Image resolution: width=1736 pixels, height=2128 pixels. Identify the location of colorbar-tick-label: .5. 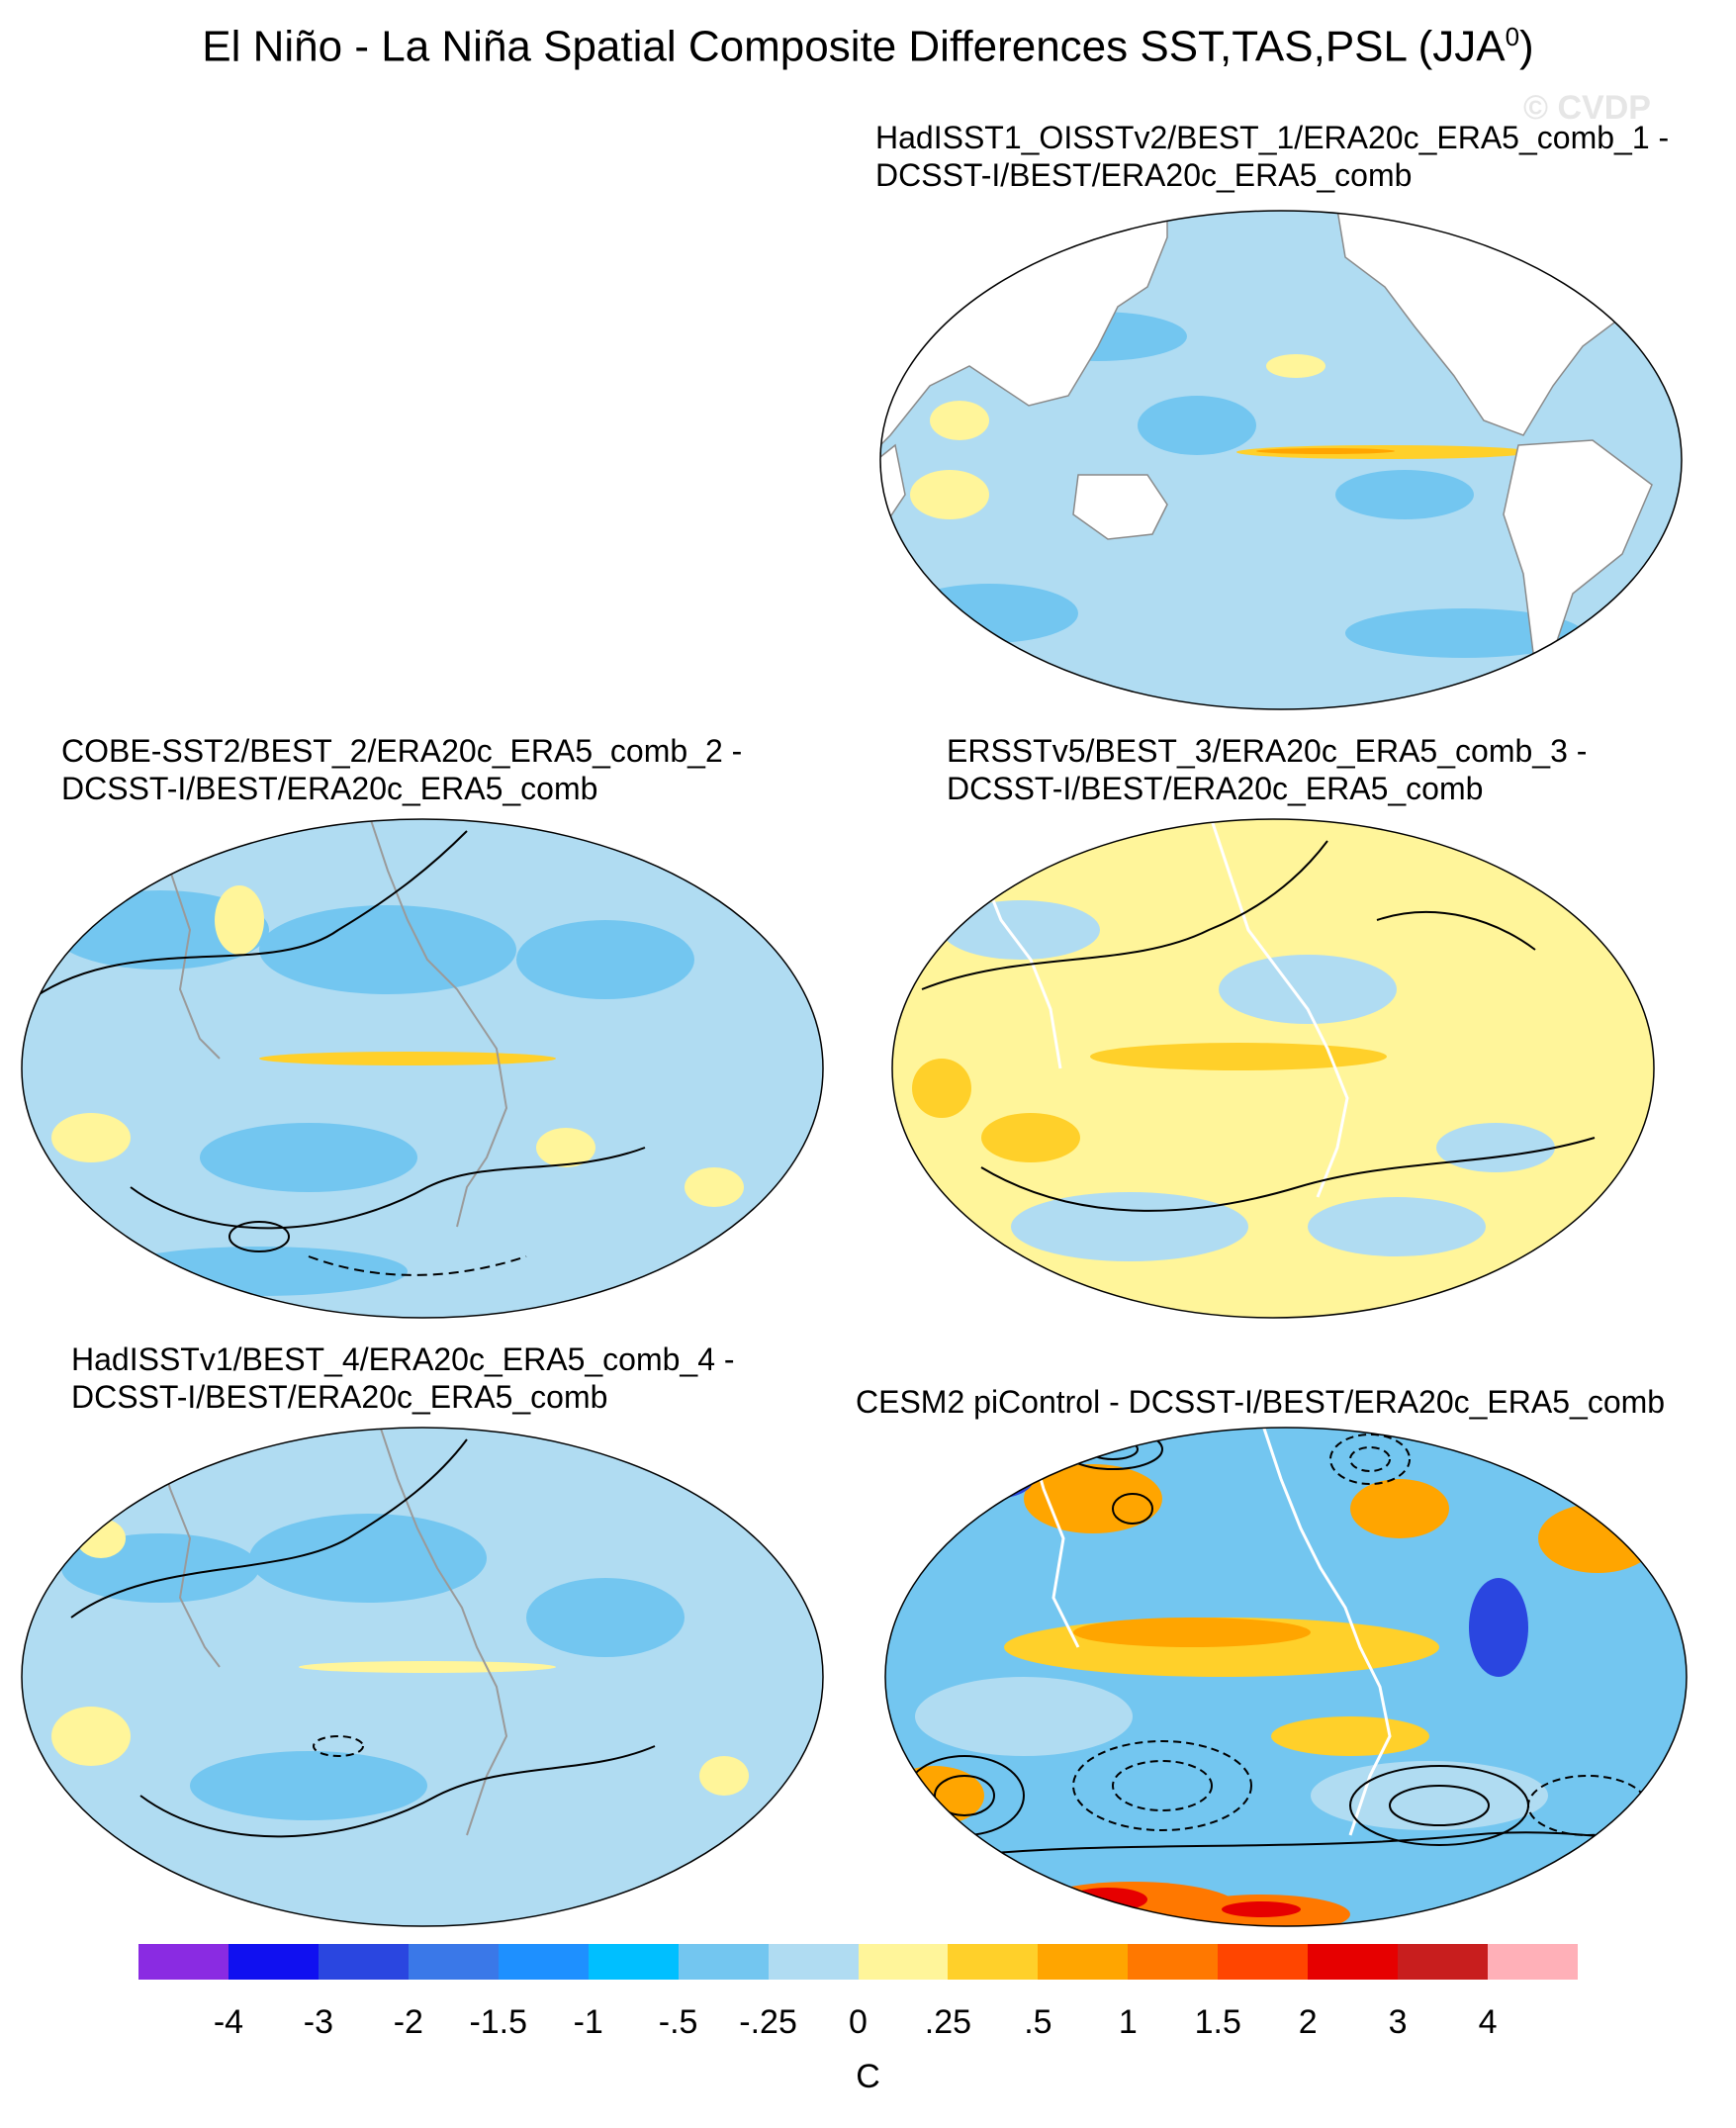
(1038, 2022).